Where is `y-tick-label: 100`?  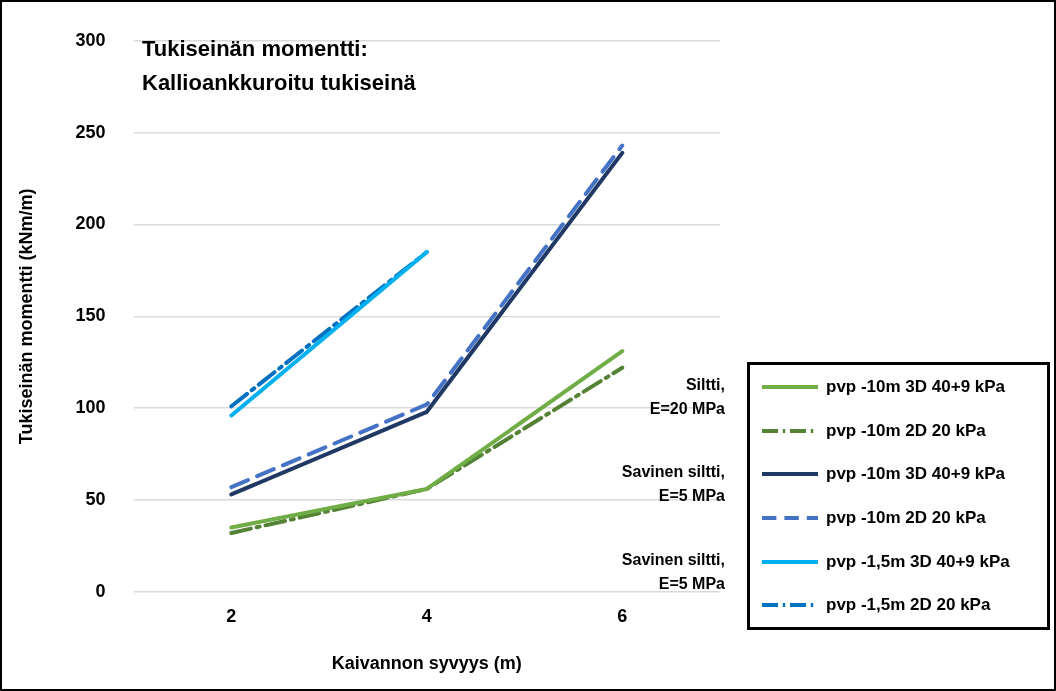
y-tick-label: 100 is located at coordinates (90, 407).